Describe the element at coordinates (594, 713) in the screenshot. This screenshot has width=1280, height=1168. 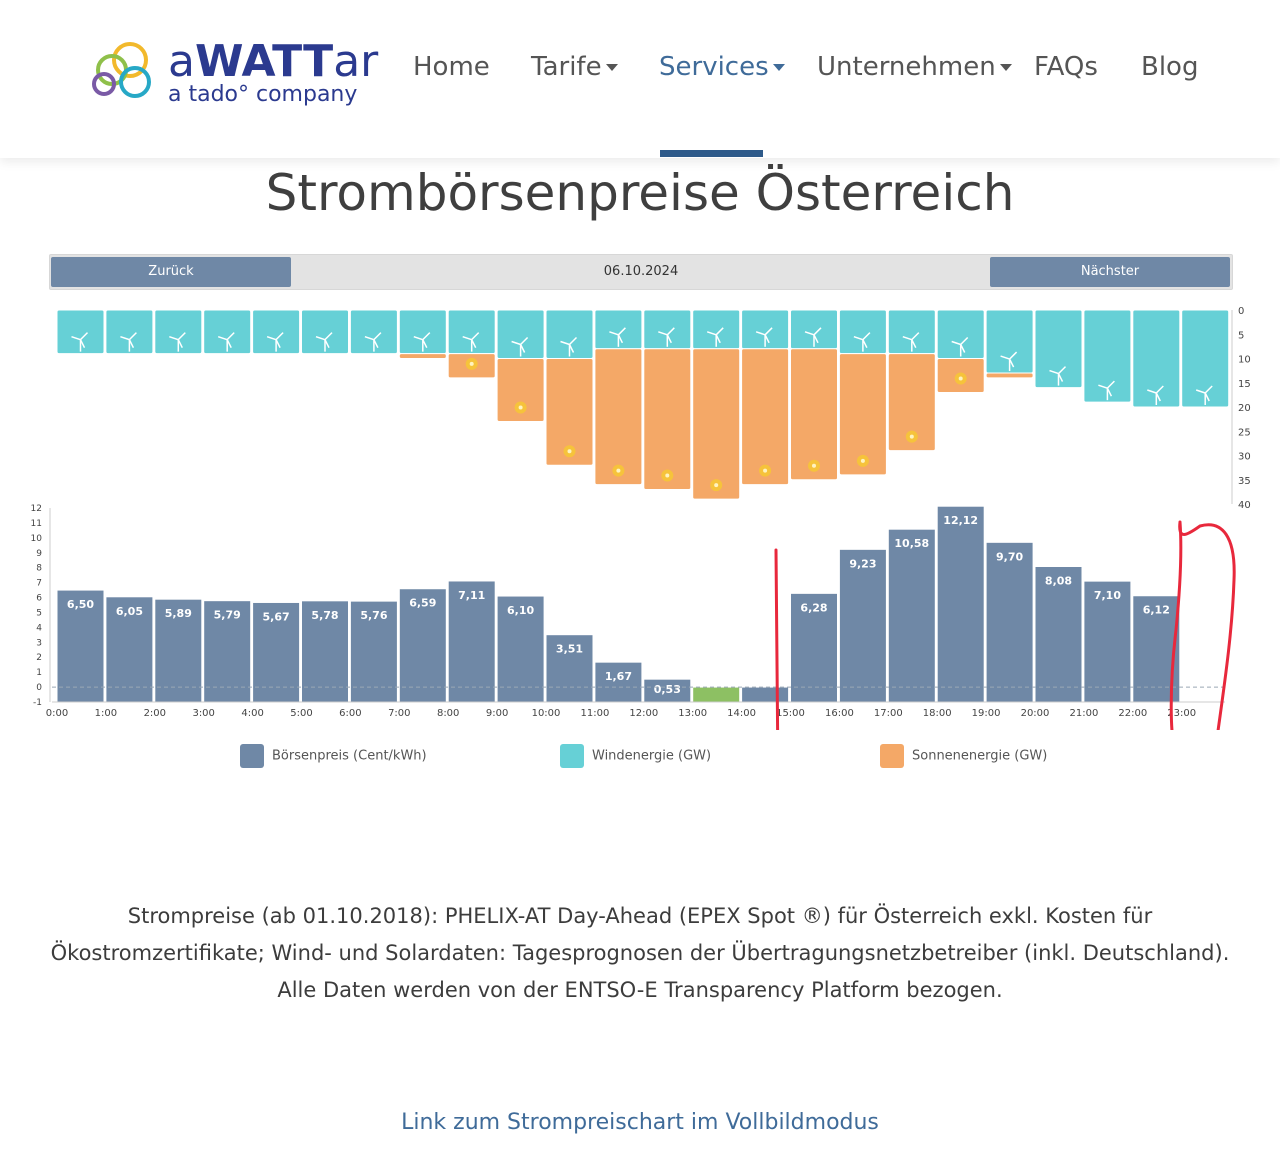
I see `x-tick-label: 11:00` at that location.